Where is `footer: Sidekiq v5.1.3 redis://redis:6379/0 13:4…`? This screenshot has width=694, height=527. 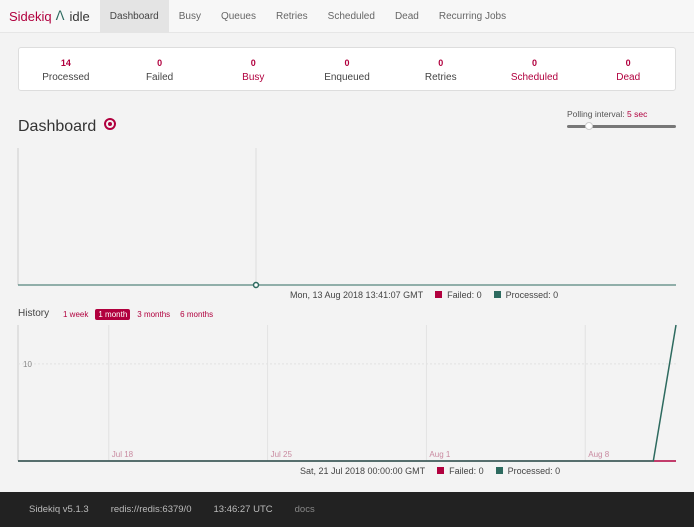 footer: Sidekiq v5.1.3 redis://redis:6379/0 13:4… is located at coordinates (347, 509).